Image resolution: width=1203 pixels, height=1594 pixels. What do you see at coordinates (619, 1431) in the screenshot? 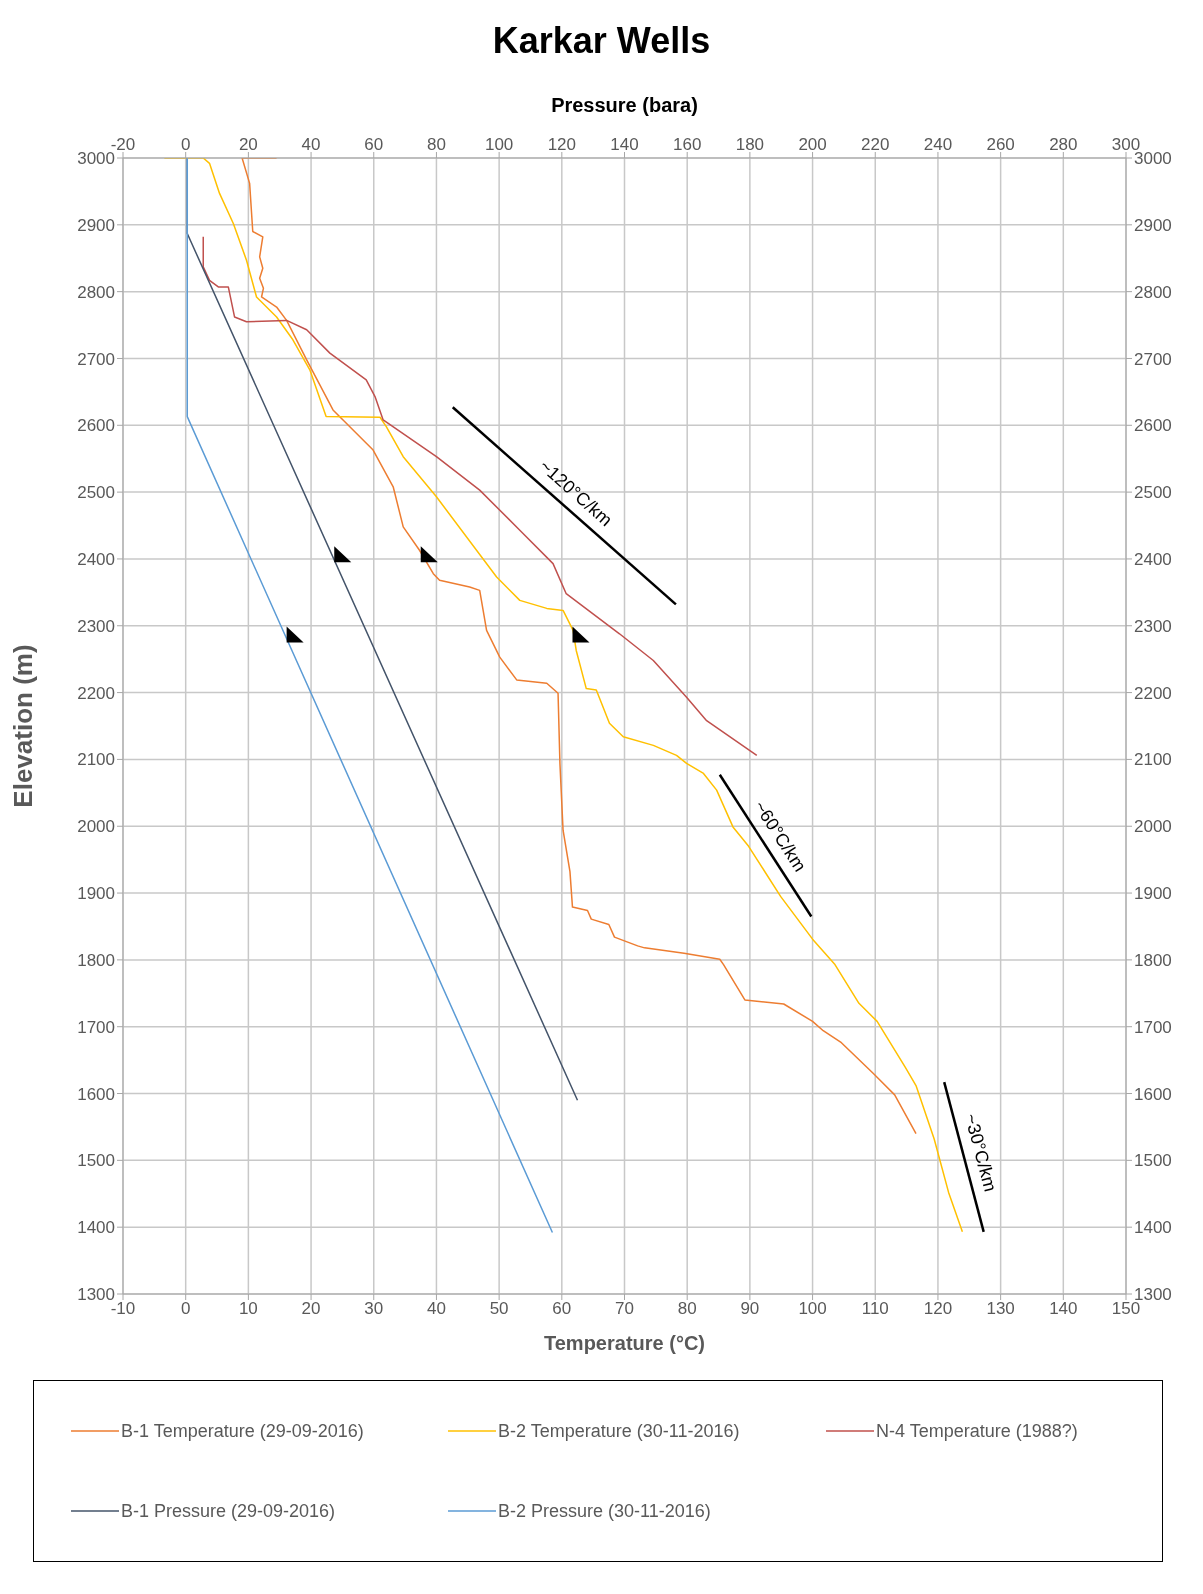
I see `legend-label: B-2 Temperature (30-11-2016)` at bounding box center [619, 1431].